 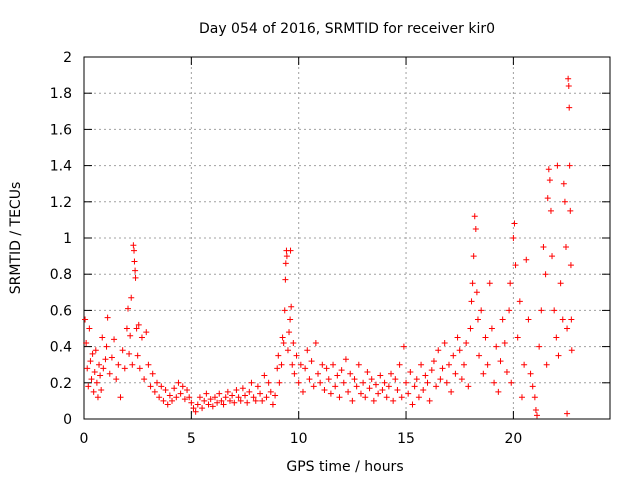 What do you see at coordinates (191, 439) in the screenshot?
I see `x-tick-label: 5` at bounding box center [191, 439].